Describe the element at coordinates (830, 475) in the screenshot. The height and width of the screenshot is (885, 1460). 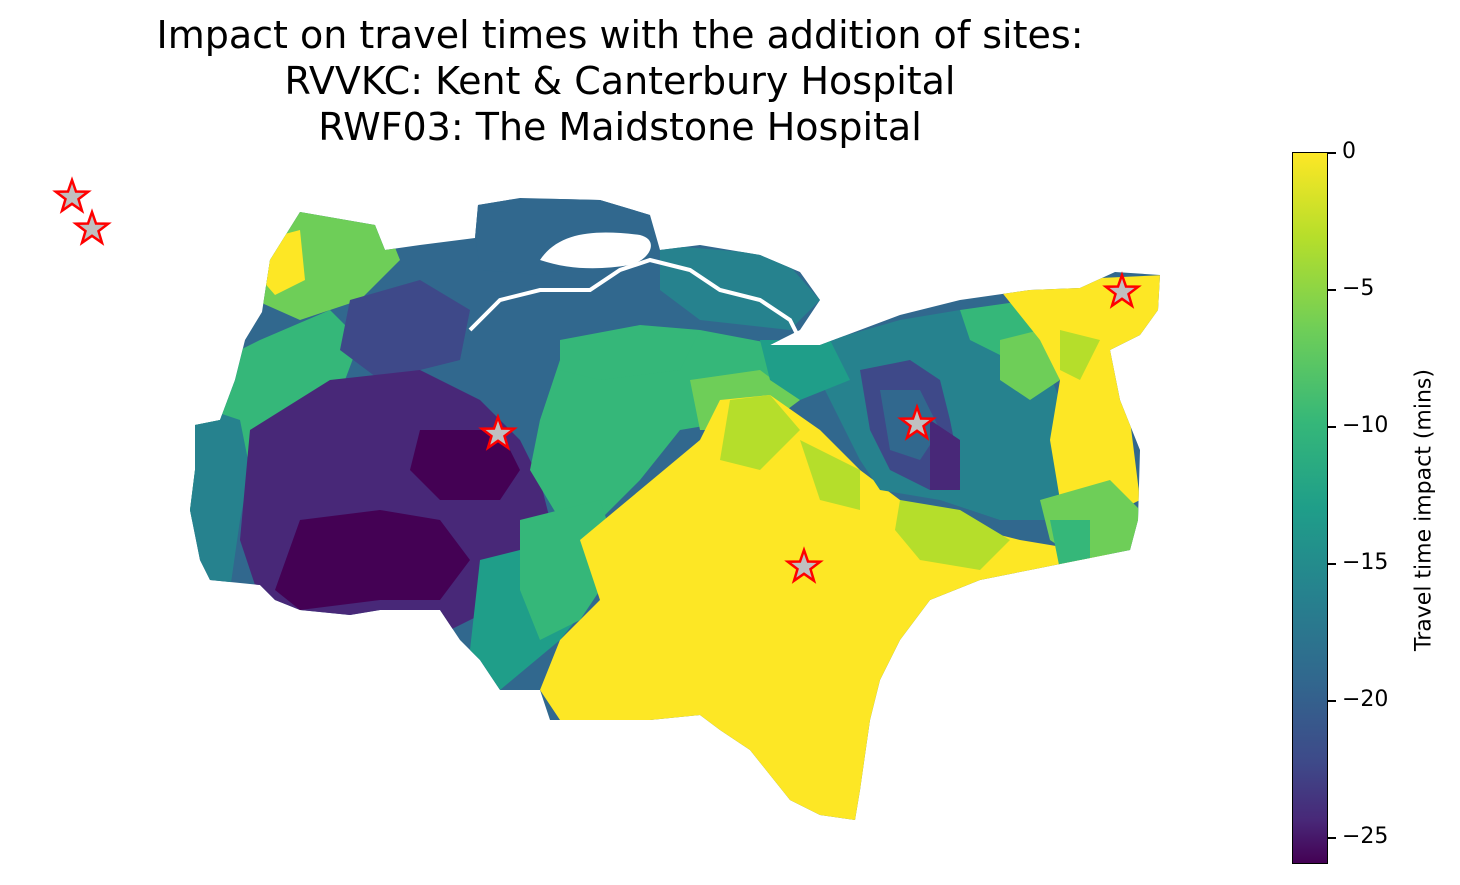
I see `region-wye-lime` at that location.